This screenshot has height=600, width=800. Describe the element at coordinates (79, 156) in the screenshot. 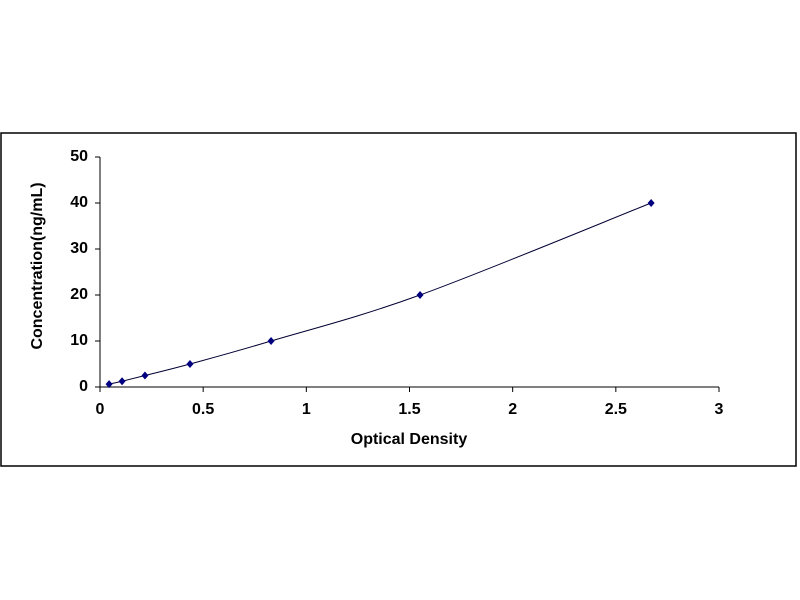

I see `y-tick-label: 50` at that location.